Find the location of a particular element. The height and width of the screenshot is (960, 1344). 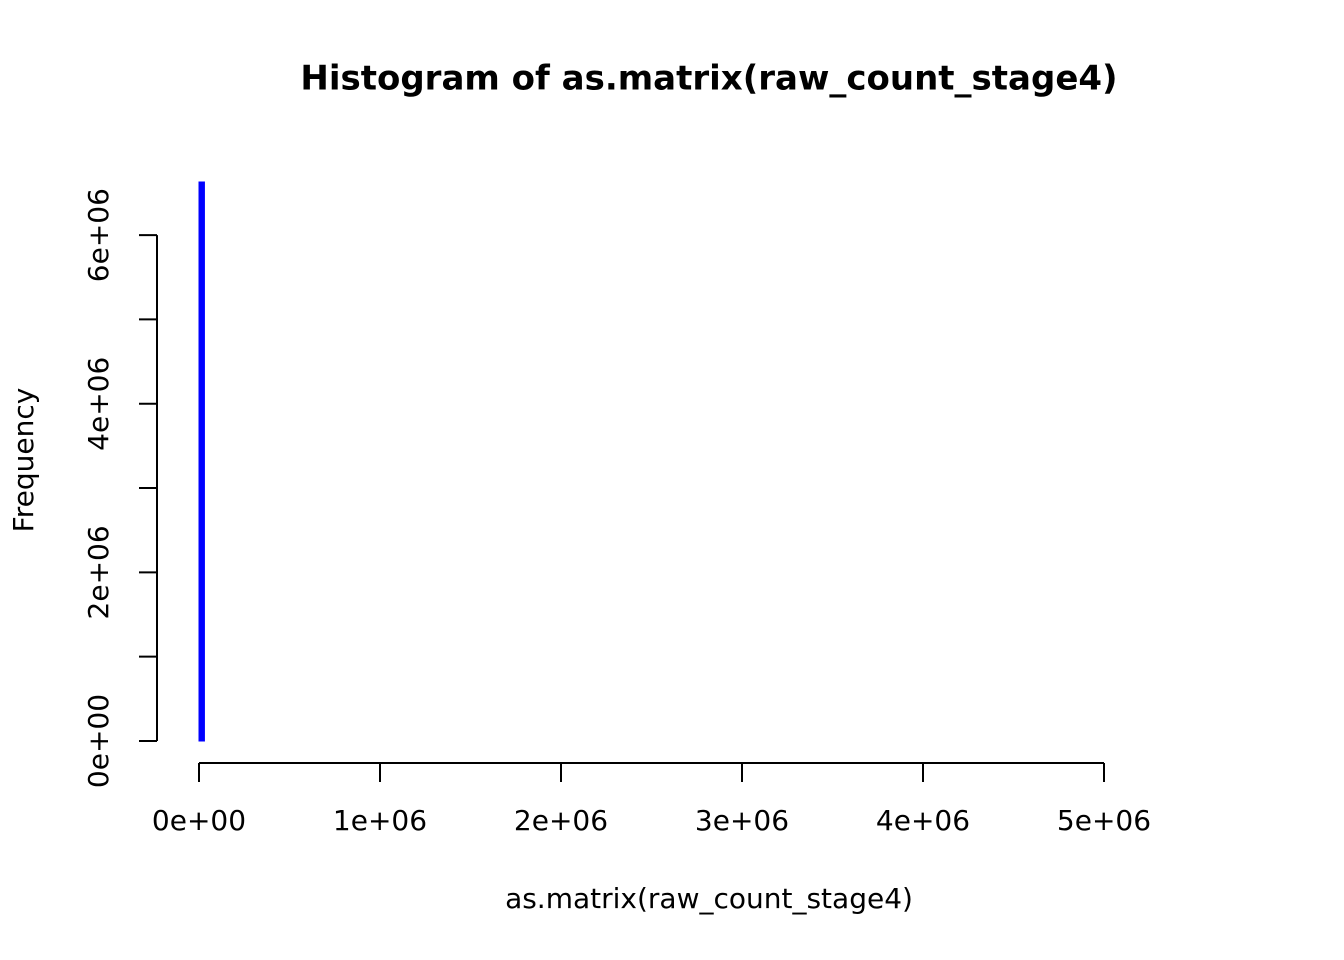

y-tick-label: 4e+06 is located at coordinates (98, 404).